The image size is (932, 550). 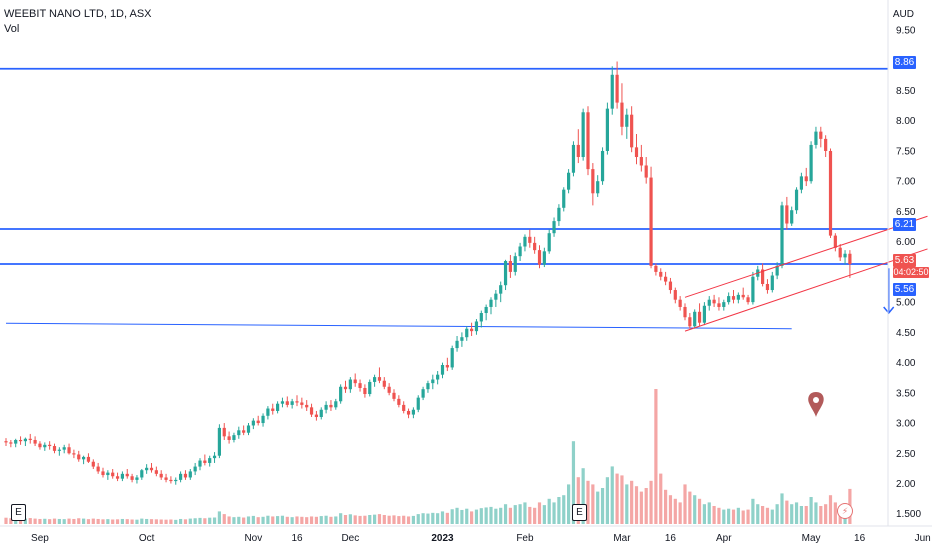 What do you see at coordinates (845, 511) in the screenshot?
I see `lightning-icon: ⚡` at bounding box center [845, 511].